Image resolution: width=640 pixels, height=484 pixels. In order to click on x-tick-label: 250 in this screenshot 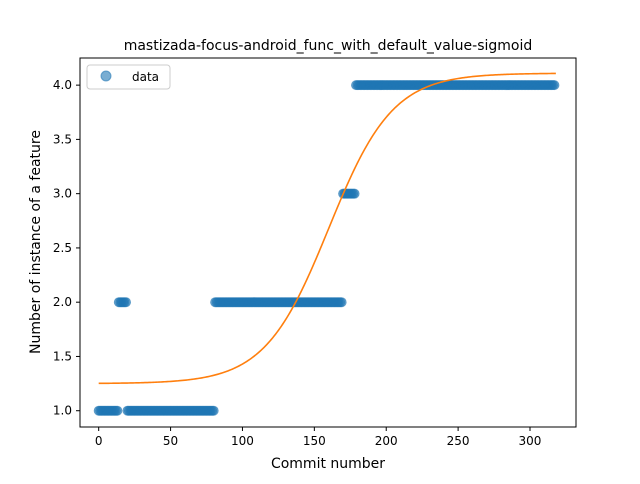, I will do `click(458, 441)`.